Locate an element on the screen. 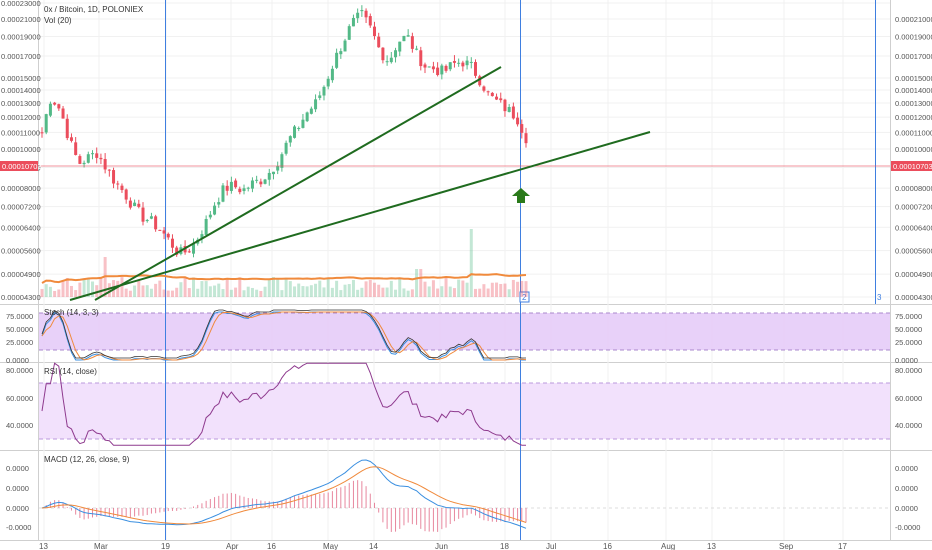 The image size is (932, 550). price-tick-label: 0.00013000 is located at coordinates (21, 103).